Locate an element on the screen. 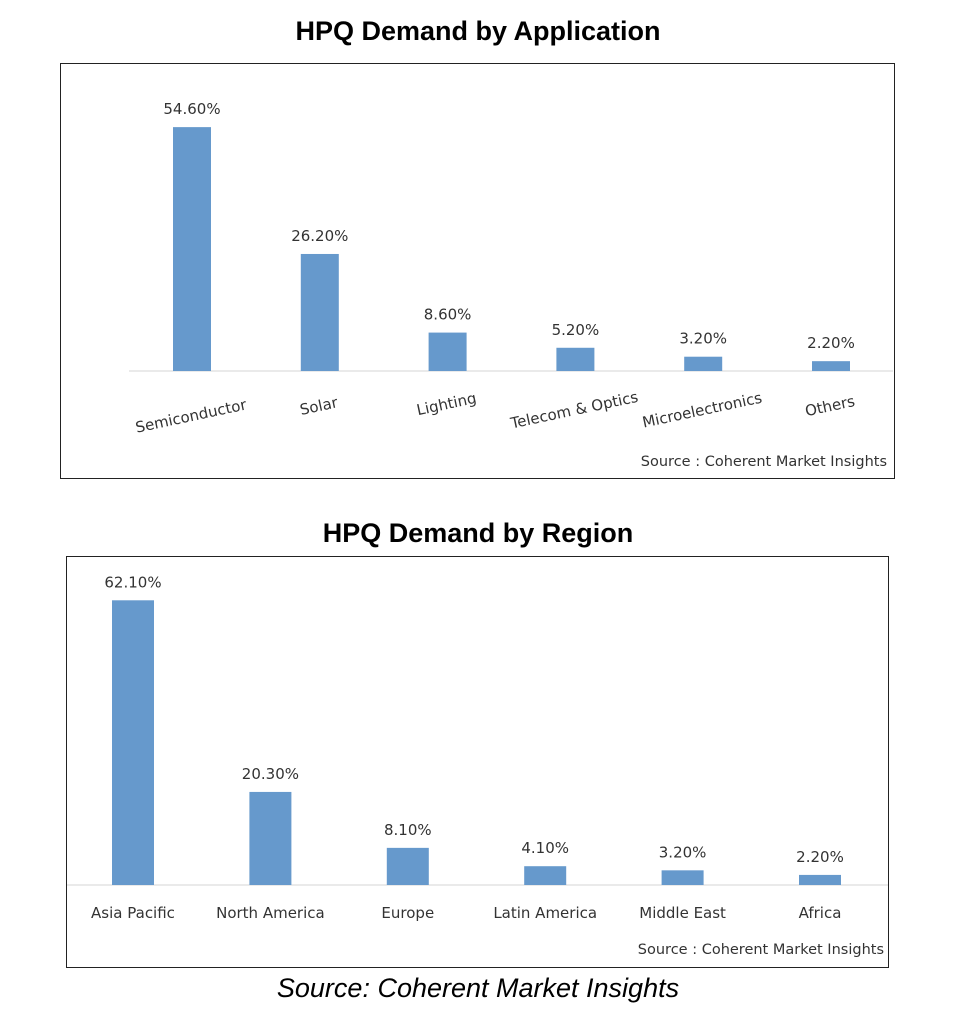  chart-title-region: HPQ Demand by Region is located at coordinates (478, 533).